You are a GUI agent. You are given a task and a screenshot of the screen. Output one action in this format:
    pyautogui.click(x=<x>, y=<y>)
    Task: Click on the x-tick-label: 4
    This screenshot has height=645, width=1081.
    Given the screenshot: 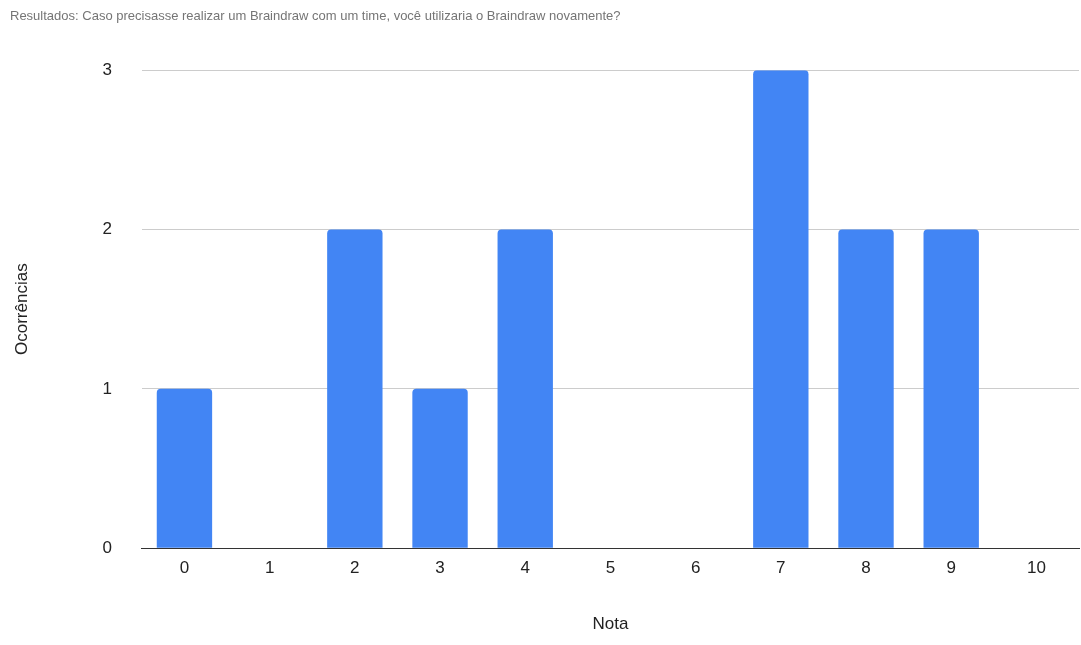 What is the action you would take?
    pyautogui.click(x=525, y=568)
    